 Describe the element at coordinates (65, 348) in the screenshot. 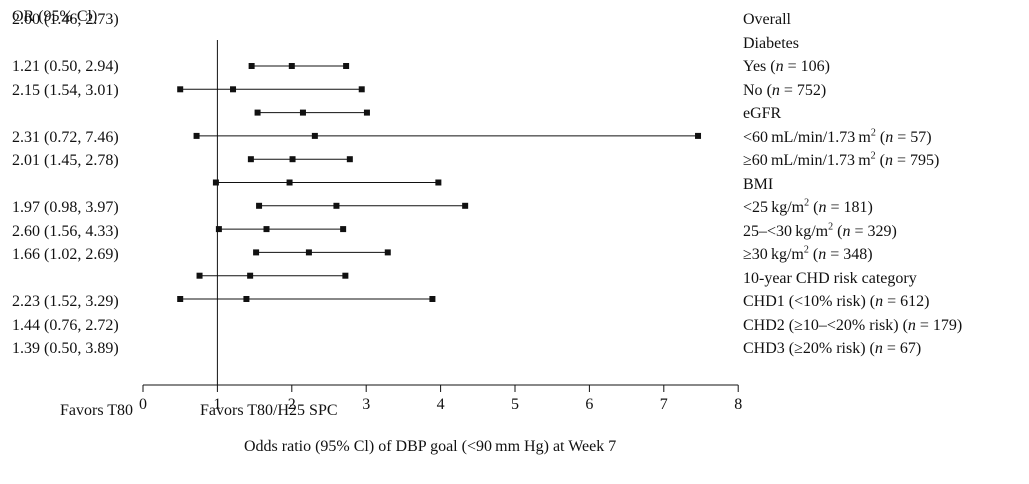

I see `or-value-text: 1.39 (0.50, 3.89)` at that location.